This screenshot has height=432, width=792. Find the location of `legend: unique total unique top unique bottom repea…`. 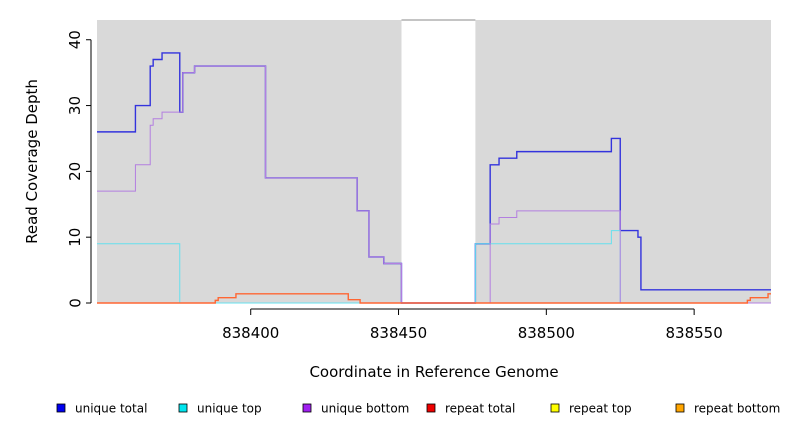

legend: unique total unique top unique bottom repea… is located at coordinates (418, 409).